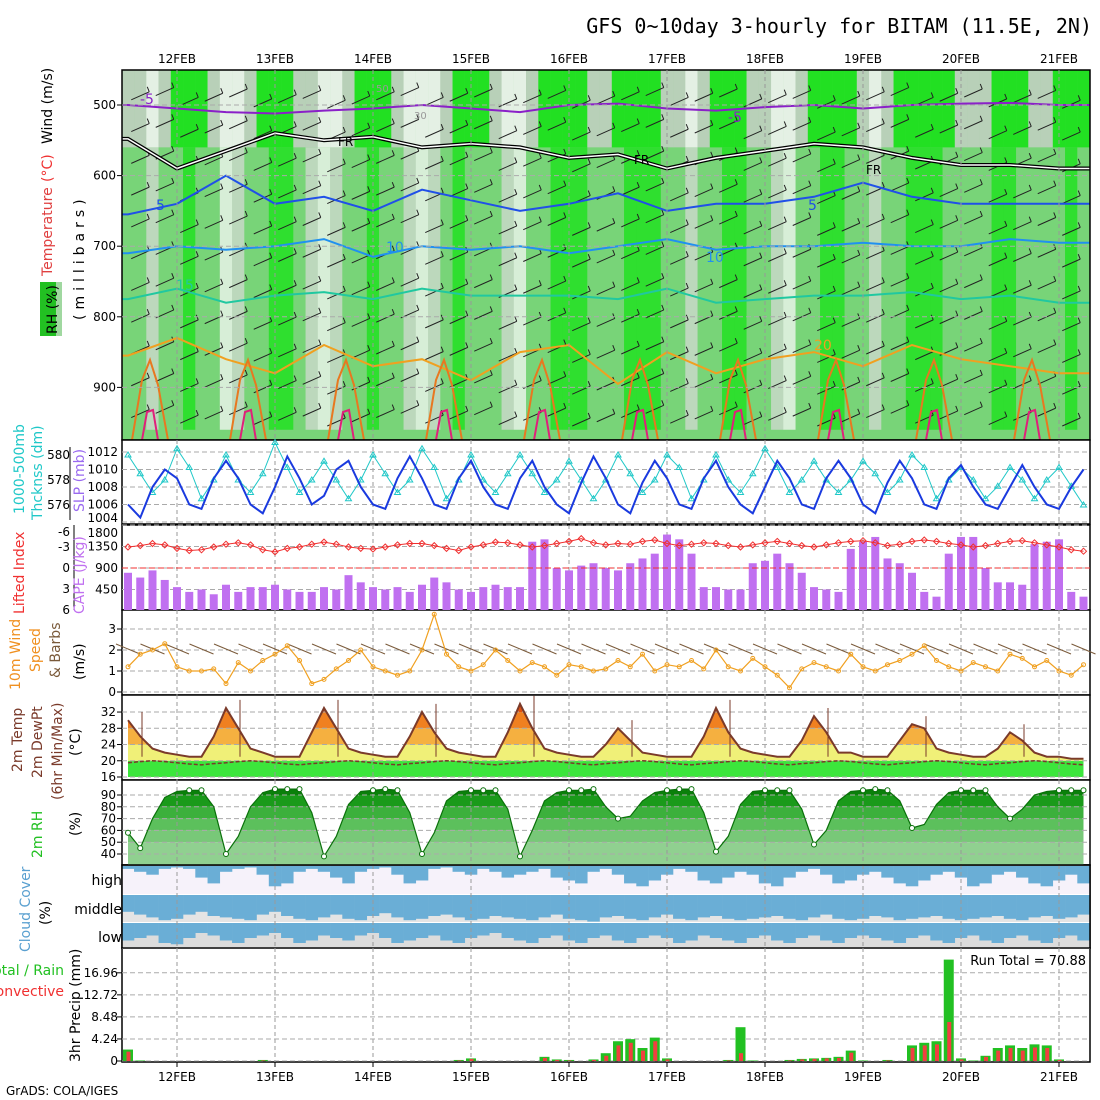  What do you see at coordinates (765, 1077) in the screenshot?
I see `date-label-bottom: 18FEB` at bounding box center [765, 1077].